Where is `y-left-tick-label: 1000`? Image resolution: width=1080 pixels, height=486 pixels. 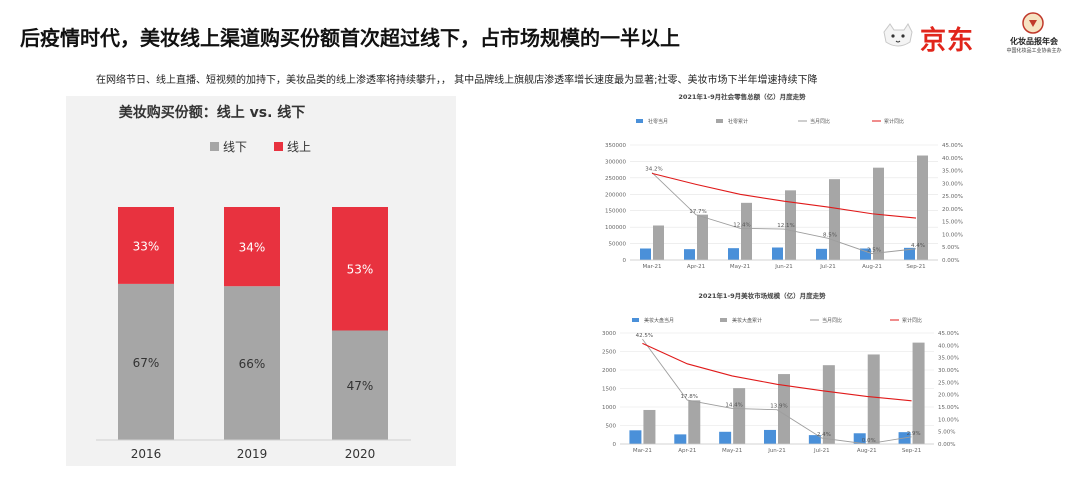 y-left-tick-label: 1000 is located at coordinates (609, 408).